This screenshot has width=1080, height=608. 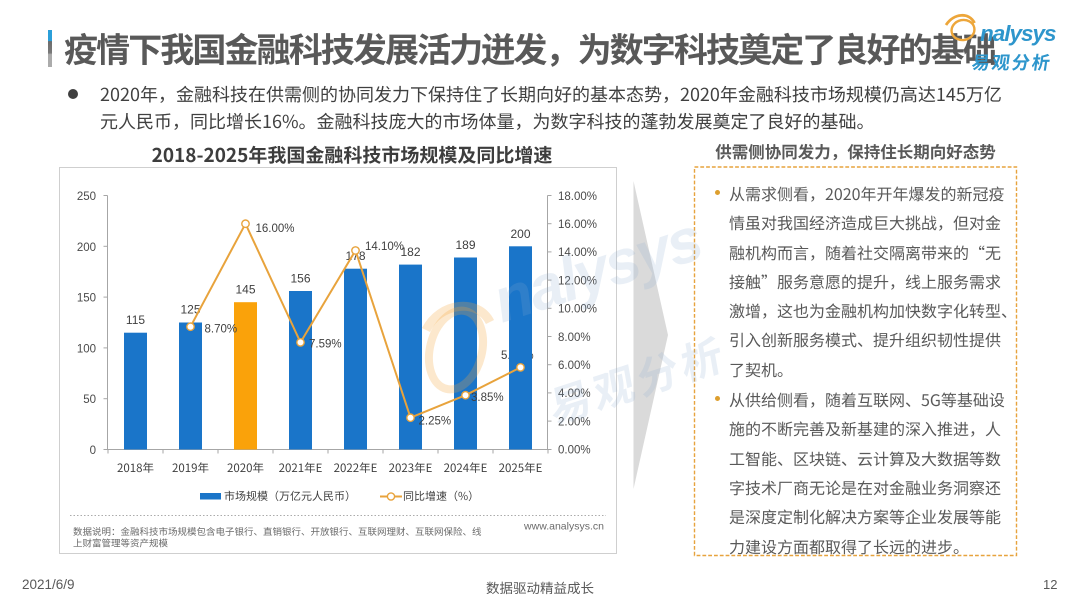 What do you see at coordinates (86, 197) in the screenshot?
I see `svg-text: 250` at bounding box center [86, 197].